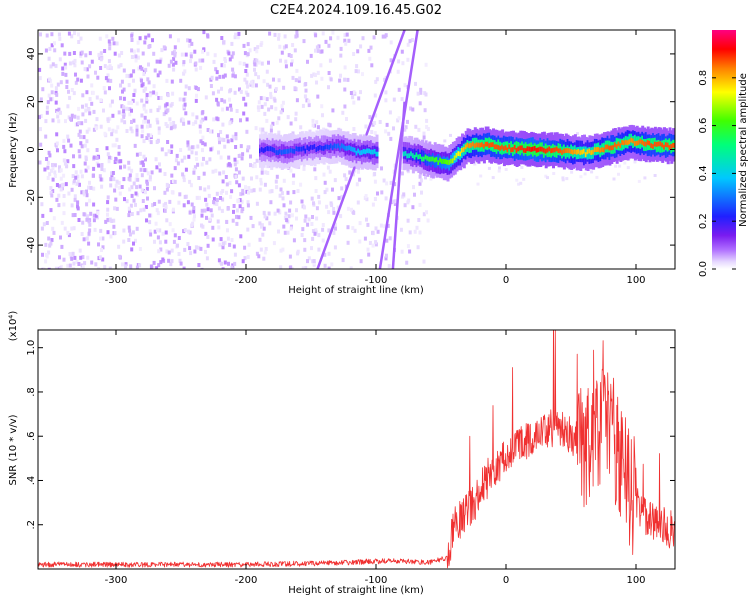 The height and width of the screenshot is (600, 750). I want to click on spectrogram-ylabel: Frequency (Hz), so click(13, 150).